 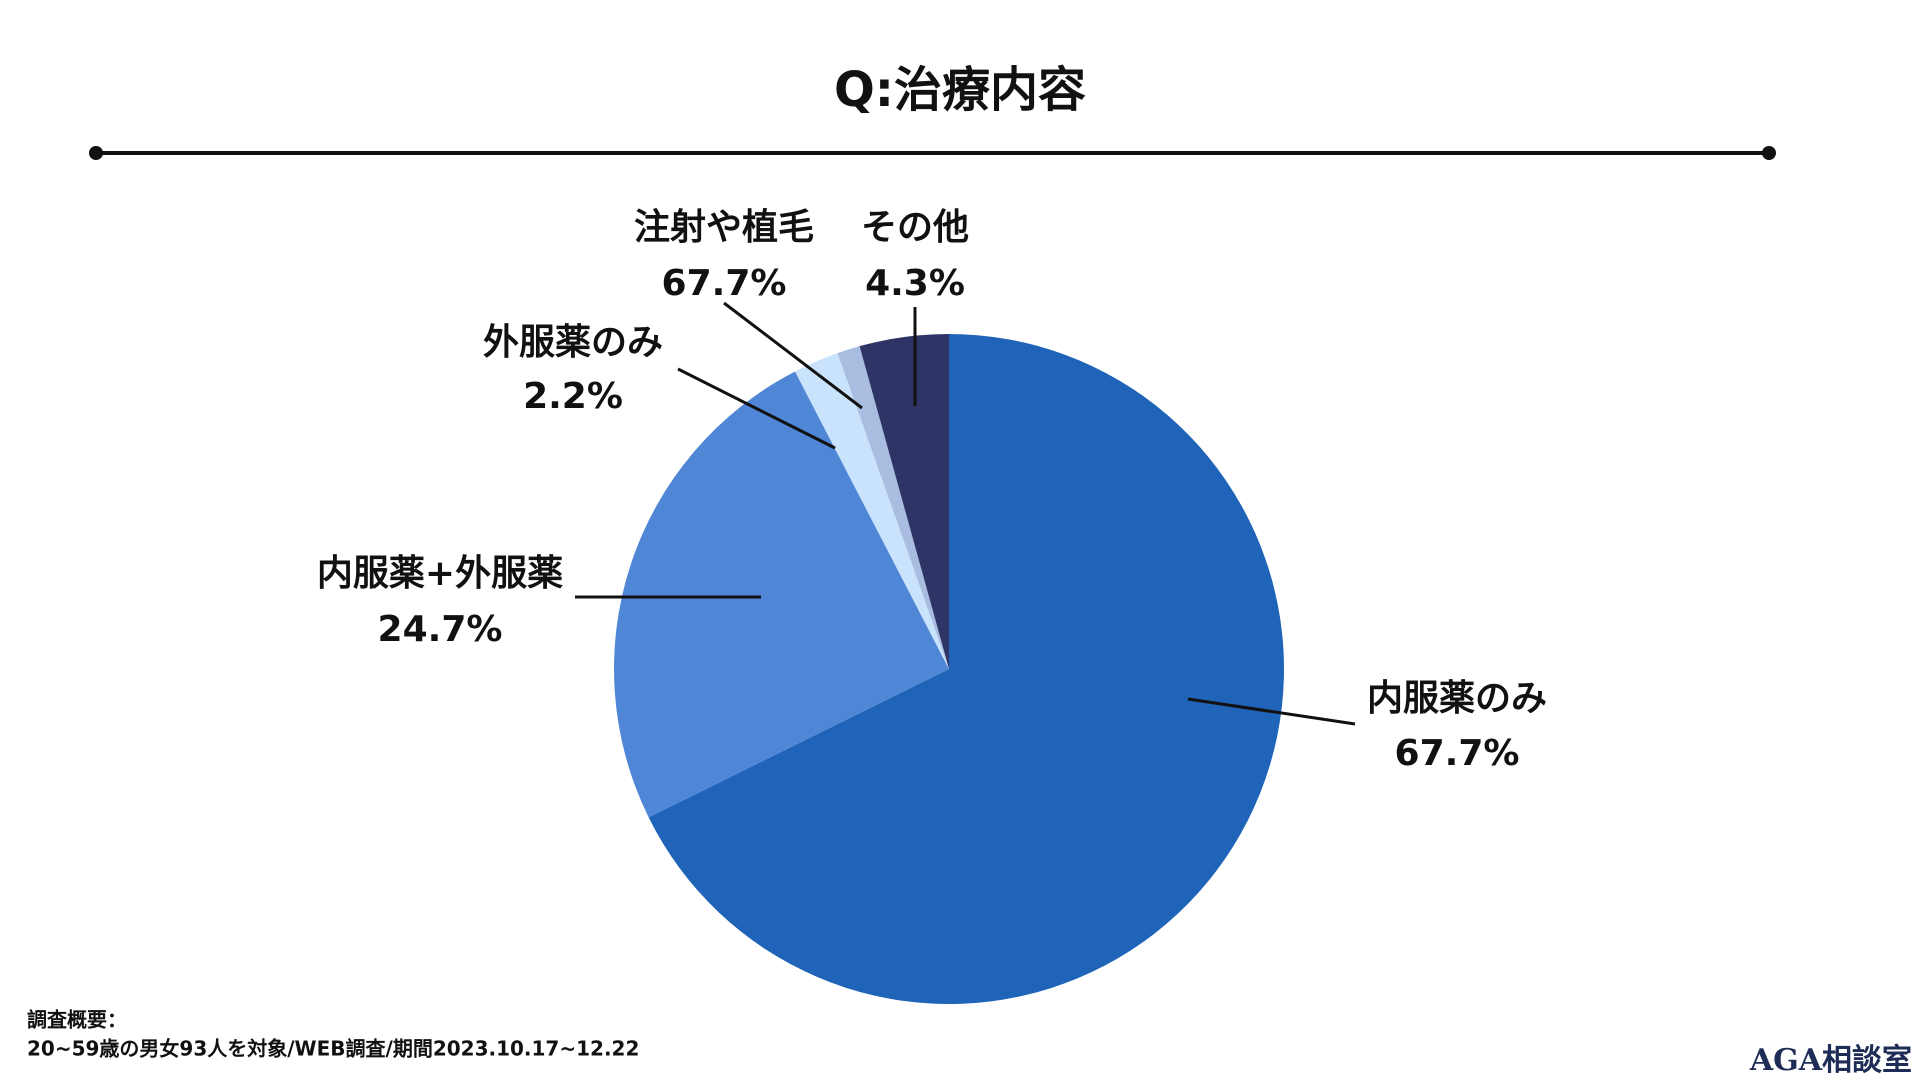 What do you see at coordinates (573, 342) in the screenshot?
I see `slice-name: 外服薬のみ` at bounding box center [573, 342].